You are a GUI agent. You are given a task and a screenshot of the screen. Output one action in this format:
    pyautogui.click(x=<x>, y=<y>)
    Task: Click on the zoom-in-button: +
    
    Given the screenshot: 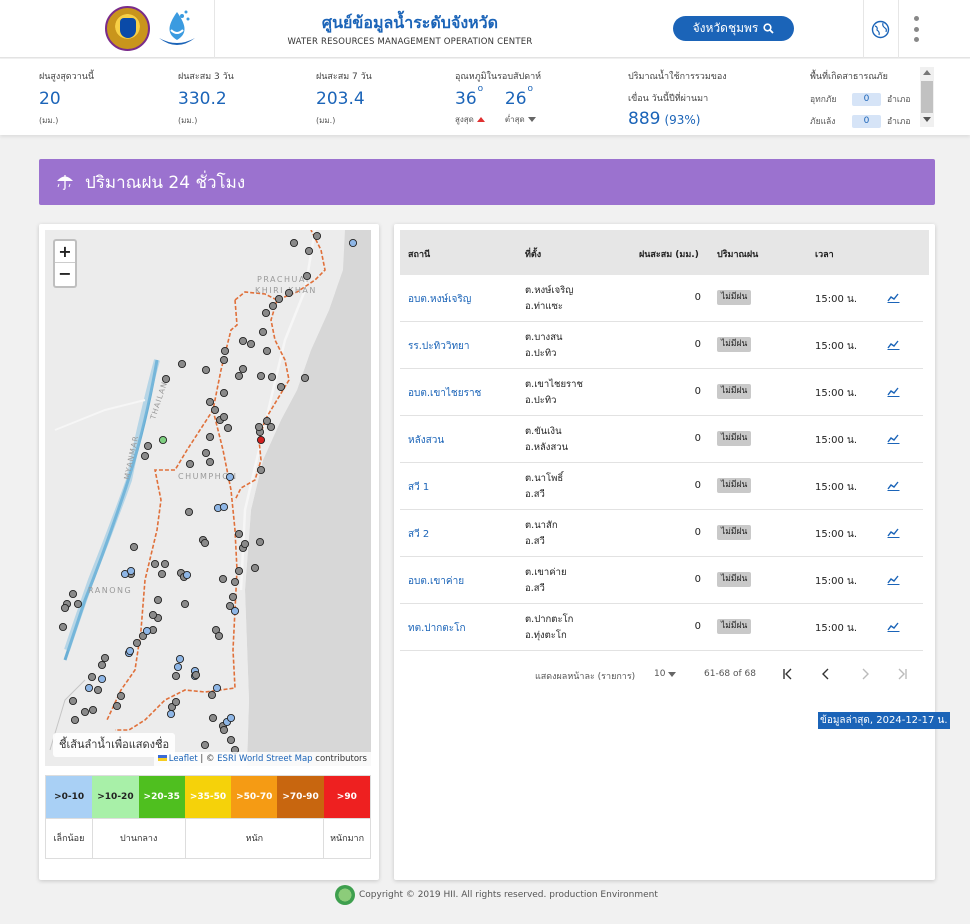 What is the action you would take?
    pyautogui.click(x=65, y=252)
    